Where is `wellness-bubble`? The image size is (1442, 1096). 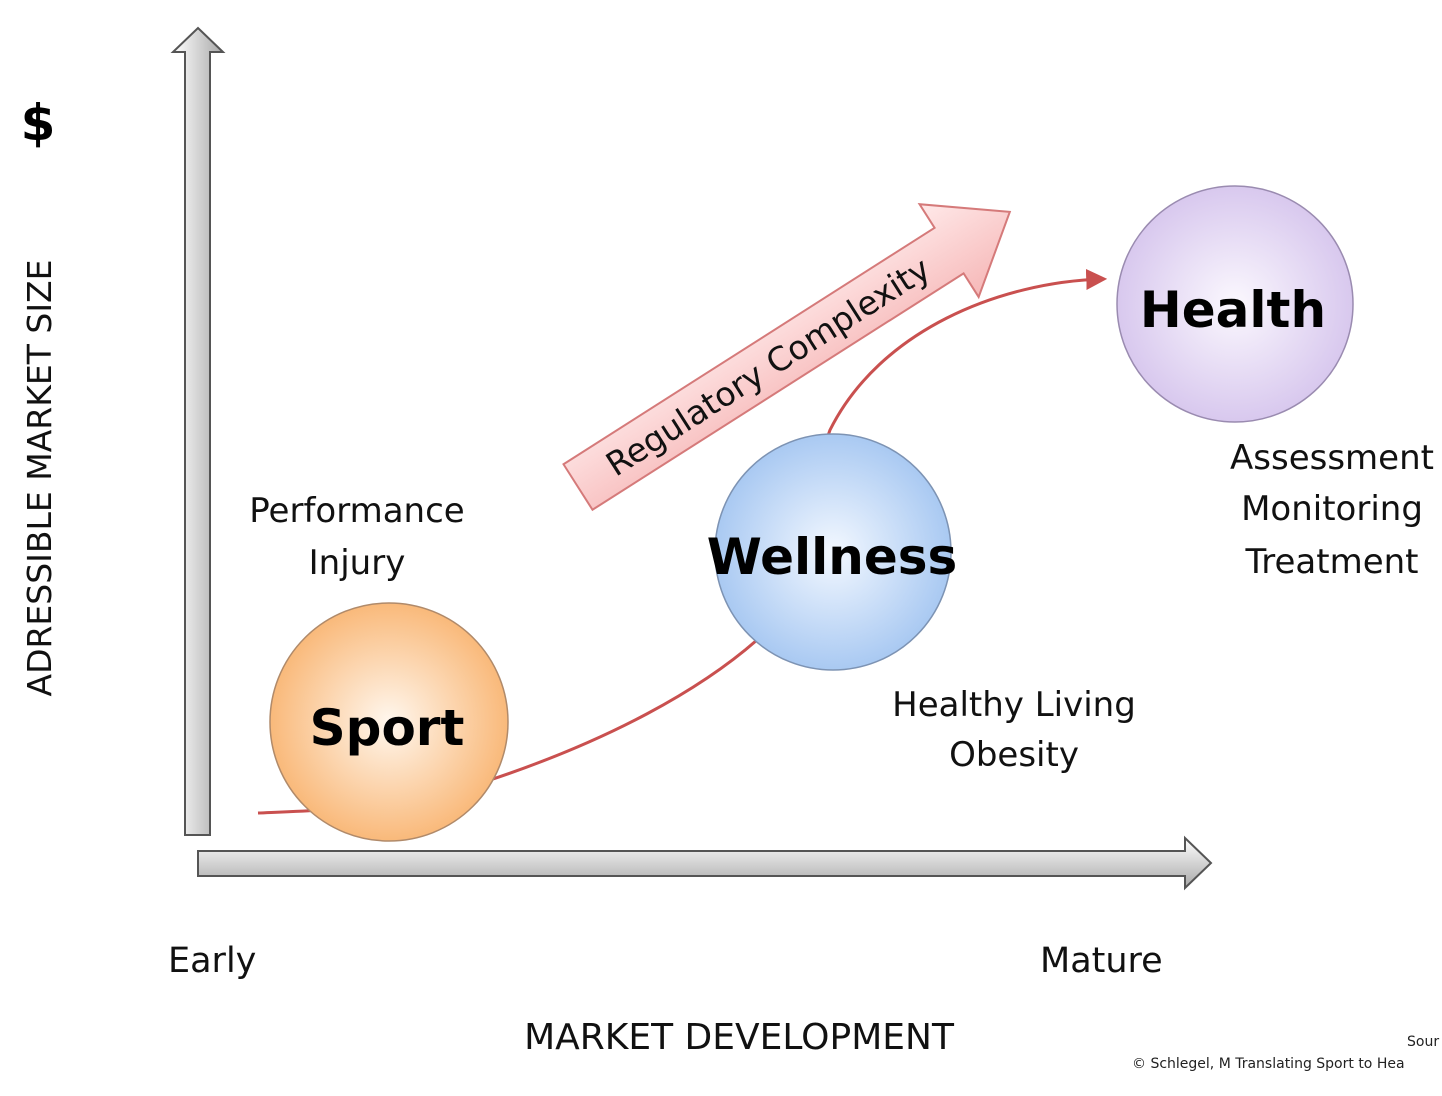
wellness-bubble is located at coordinates (833, 552).